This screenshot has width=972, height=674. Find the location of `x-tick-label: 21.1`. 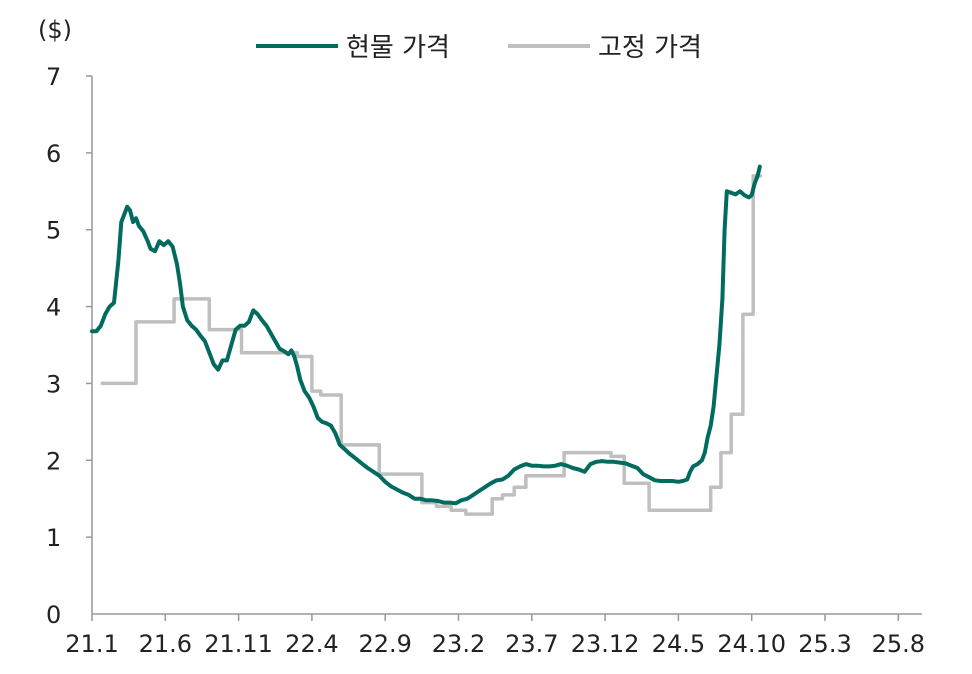

x-tick-label: 21.1 is located at coordinates (91, 644).